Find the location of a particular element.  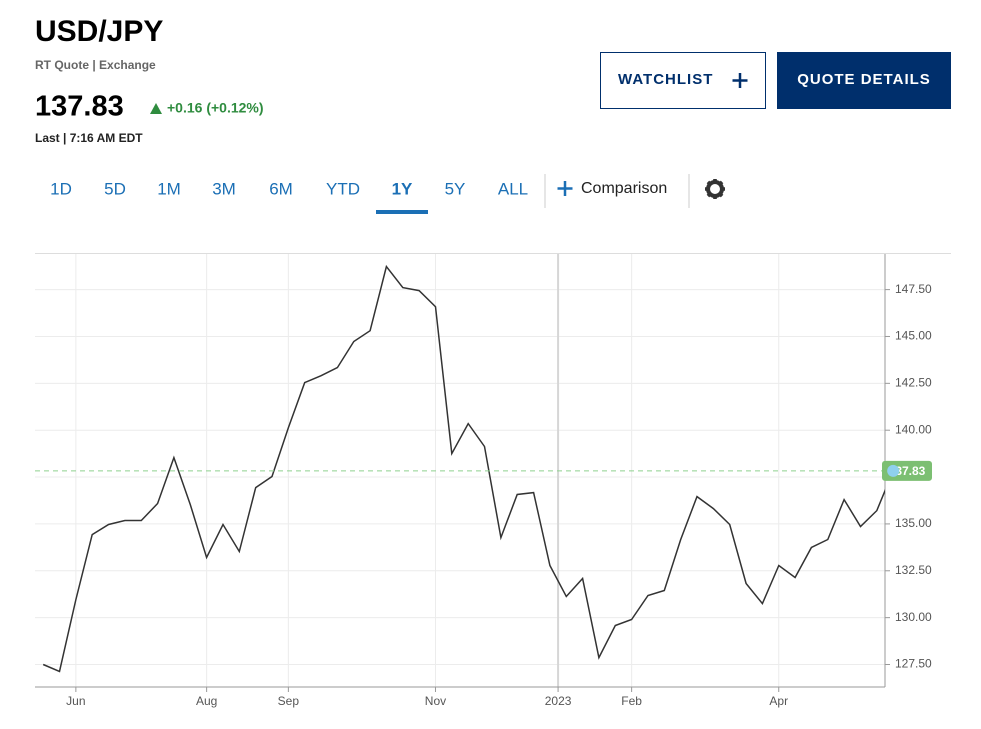

gear-teeth is located at coordinates (715, 189).